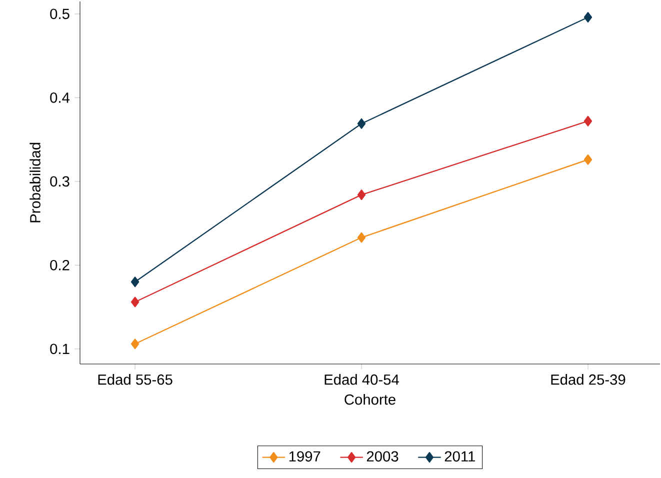 The image size is (661, 478). Describe the element at coordinates (60, 181) in the screenshot. I see `y-tick-label: 0.3` at that location.